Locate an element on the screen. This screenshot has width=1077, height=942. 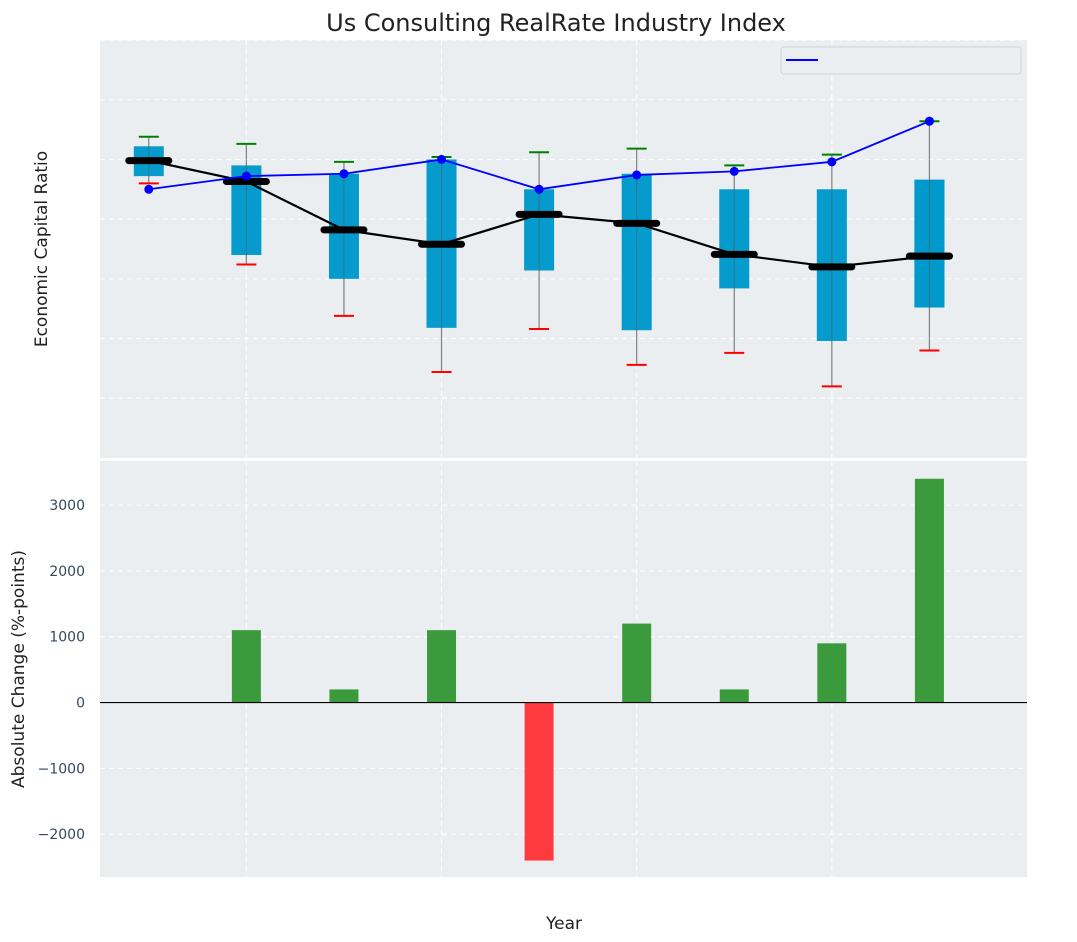
bottom-y-tick-label: 1000 is located at coordinates (67, 638).